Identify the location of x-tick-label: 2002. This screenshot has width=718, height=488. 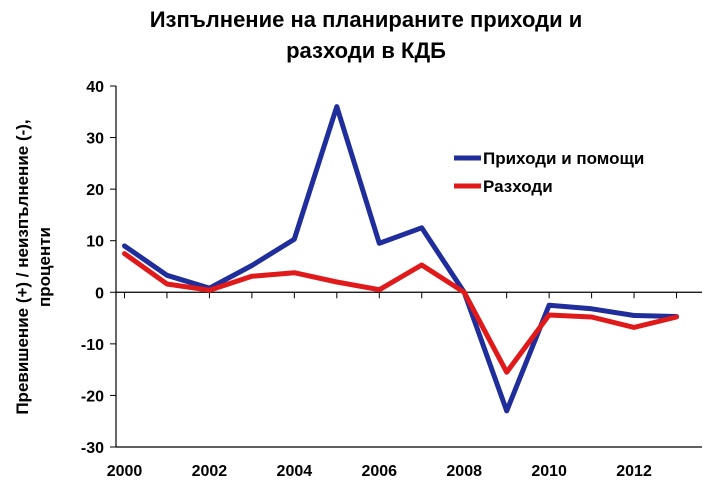
(210, 471).